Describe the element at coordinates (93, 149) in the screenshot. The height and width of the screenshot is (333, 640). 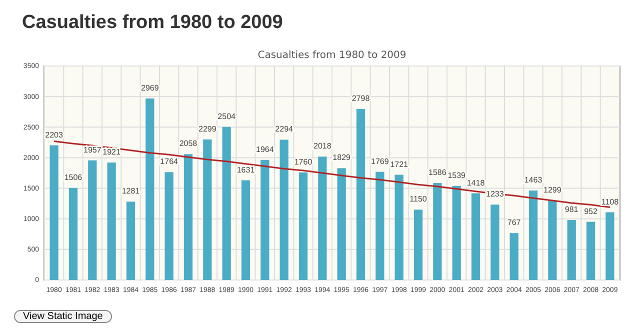
I see `data-label: 1957` at that location.